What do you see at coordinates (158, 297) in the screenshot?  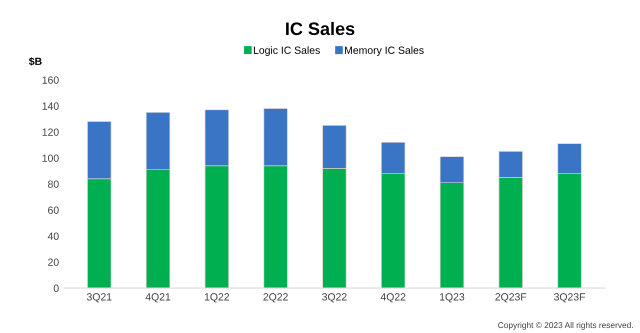 I see `x-tick-label: 4Q21` at bounding box center [158, 297].